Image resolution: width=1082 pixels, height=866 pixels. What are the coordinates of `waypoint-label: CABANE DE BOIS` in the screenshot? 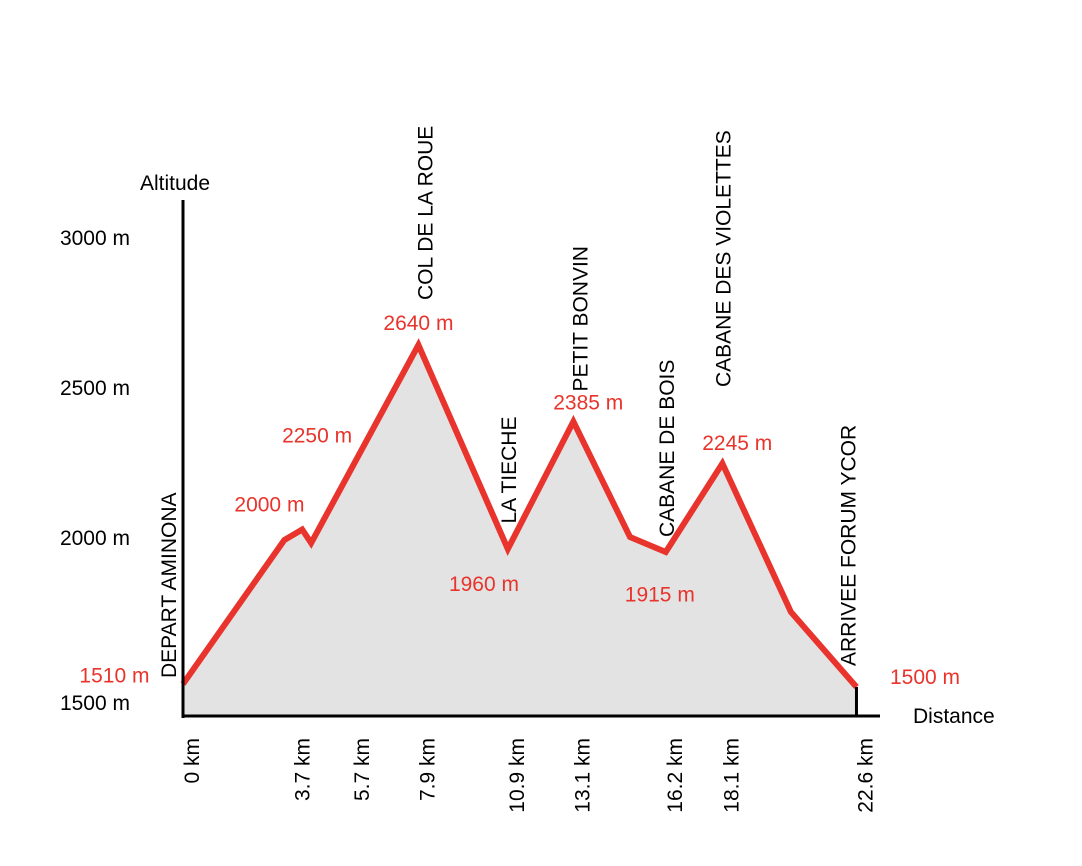 It's located at (667, 448).